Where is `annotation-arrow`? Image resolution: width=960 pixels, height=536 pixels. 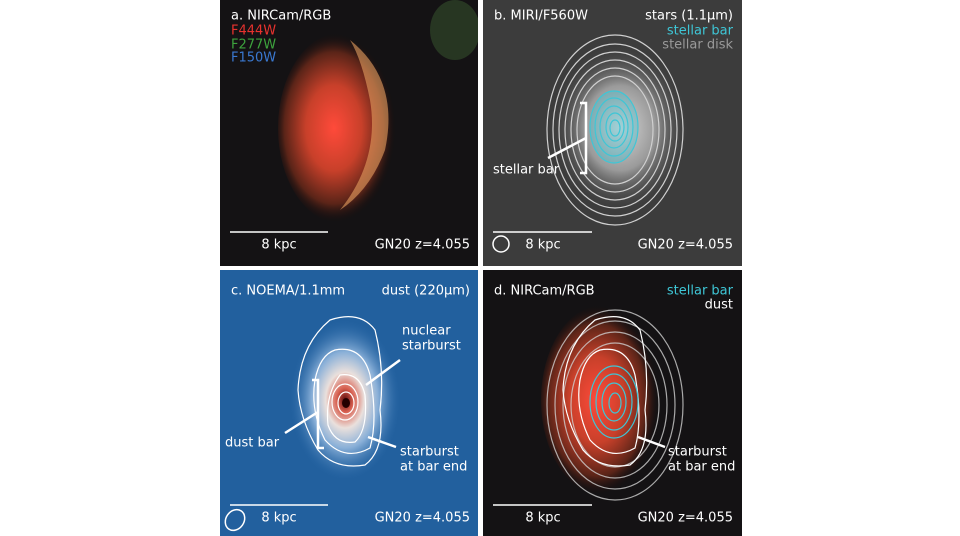 annotation-arrow is located at coordinates (651, 442).